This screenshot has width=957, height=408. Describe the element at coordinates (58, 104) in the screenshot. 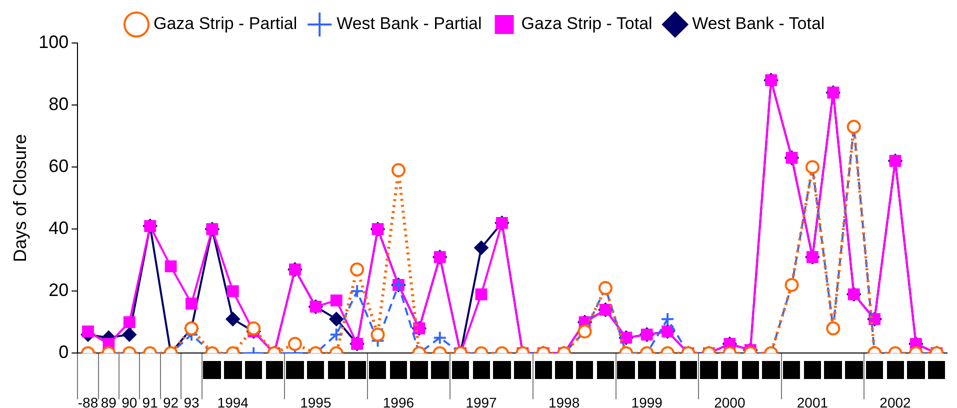

I see `y-tick-label: 80` at that location.